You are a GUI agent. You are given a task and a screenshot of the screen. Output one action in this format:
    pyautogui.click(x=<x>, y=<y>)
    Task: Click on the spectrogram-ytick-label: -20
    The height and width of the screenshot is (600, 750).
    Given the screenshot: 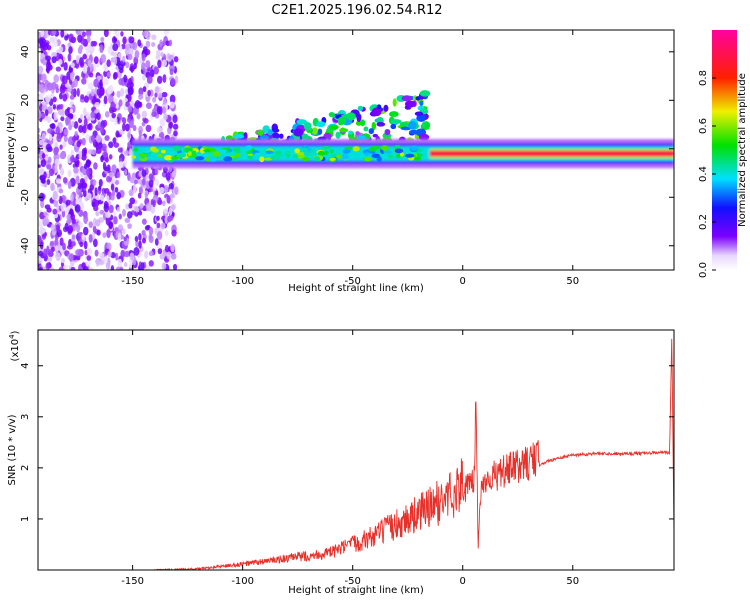 What is the action you would take?
    pyautogui.click(x=25, y=197)
    